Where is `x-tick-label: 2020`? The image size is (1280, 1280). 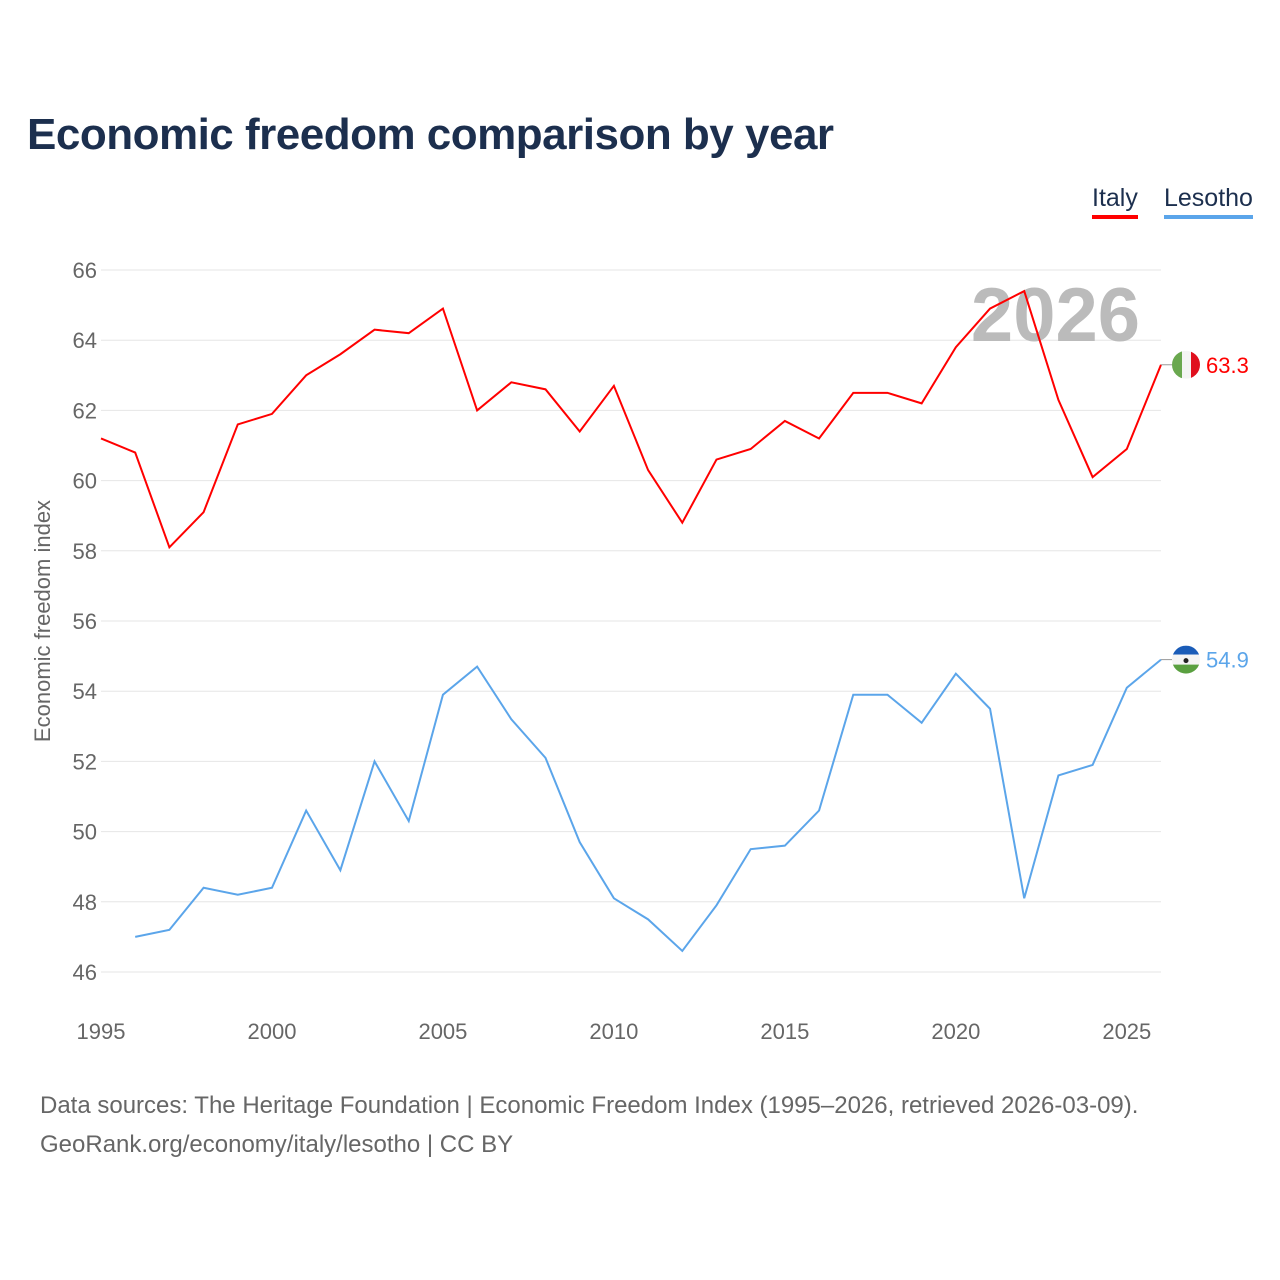 x-tick-label: 2020 is located at coordinates (955, 1031).